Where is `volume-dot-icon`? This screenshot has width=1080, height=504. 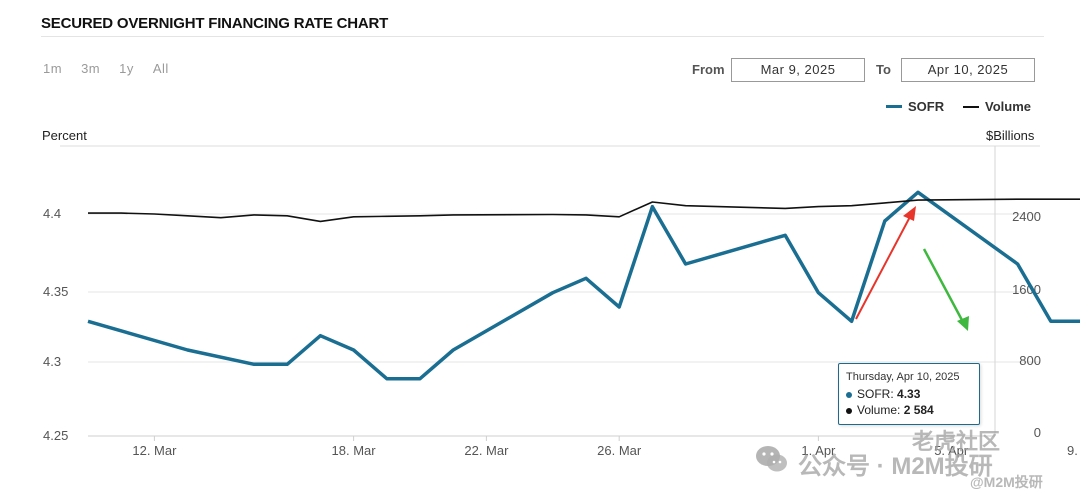 volume-dot-icon is located at coordinates (849, 410).